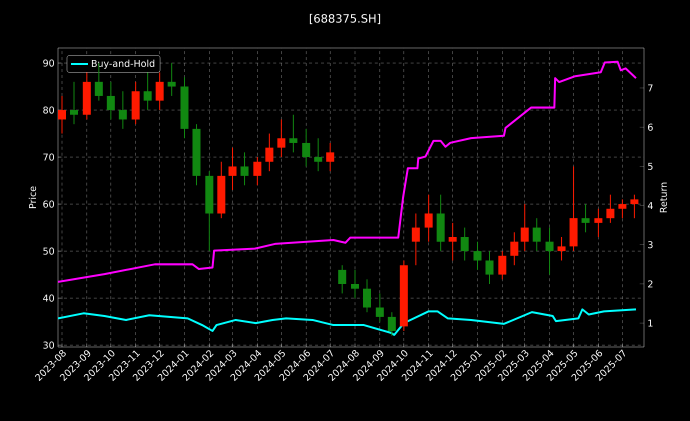  Describe the element at coordinates (650, 127) in the screenshot. I see `y2-tick-label: 6` at that location.